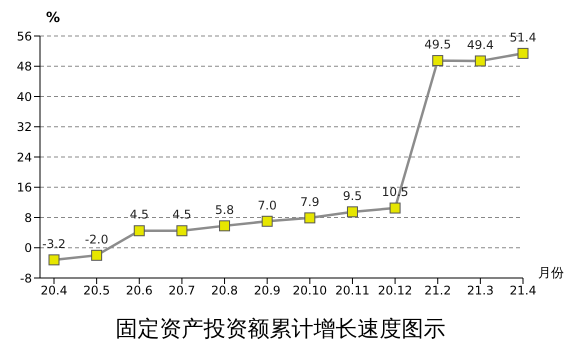 Image resolution: width=585 pixels, height=349 pixels. I want to click on y-tick-label: 0, so click(28, 248).